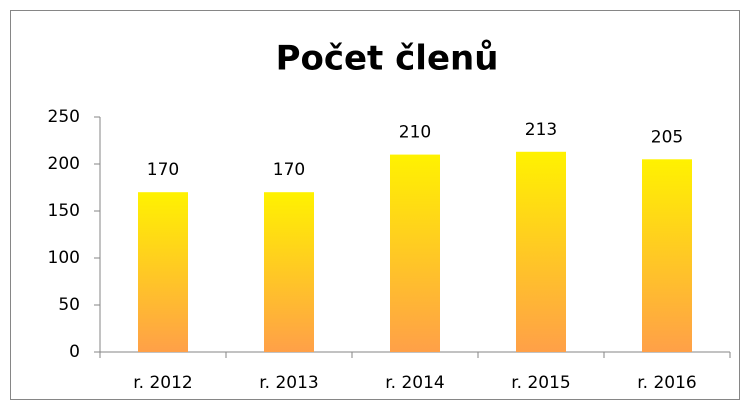  I want to click on data-label: 205, so click(667, 137).